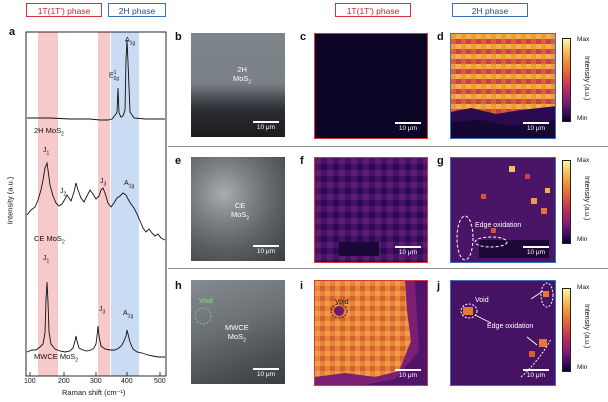 The image size is (608, 402). I want to click on map-g-pixels, so click(503, 210).